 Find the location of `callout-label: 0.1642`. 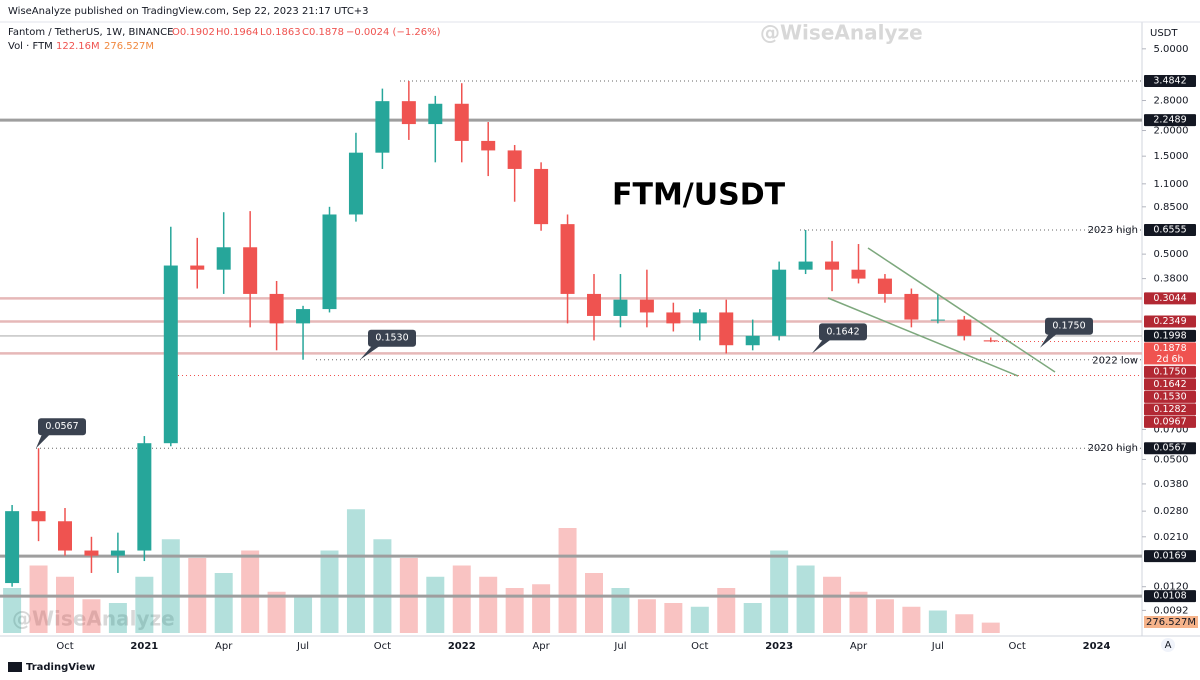

callout-label: 0.1642 is located at coordinates (842, 331).